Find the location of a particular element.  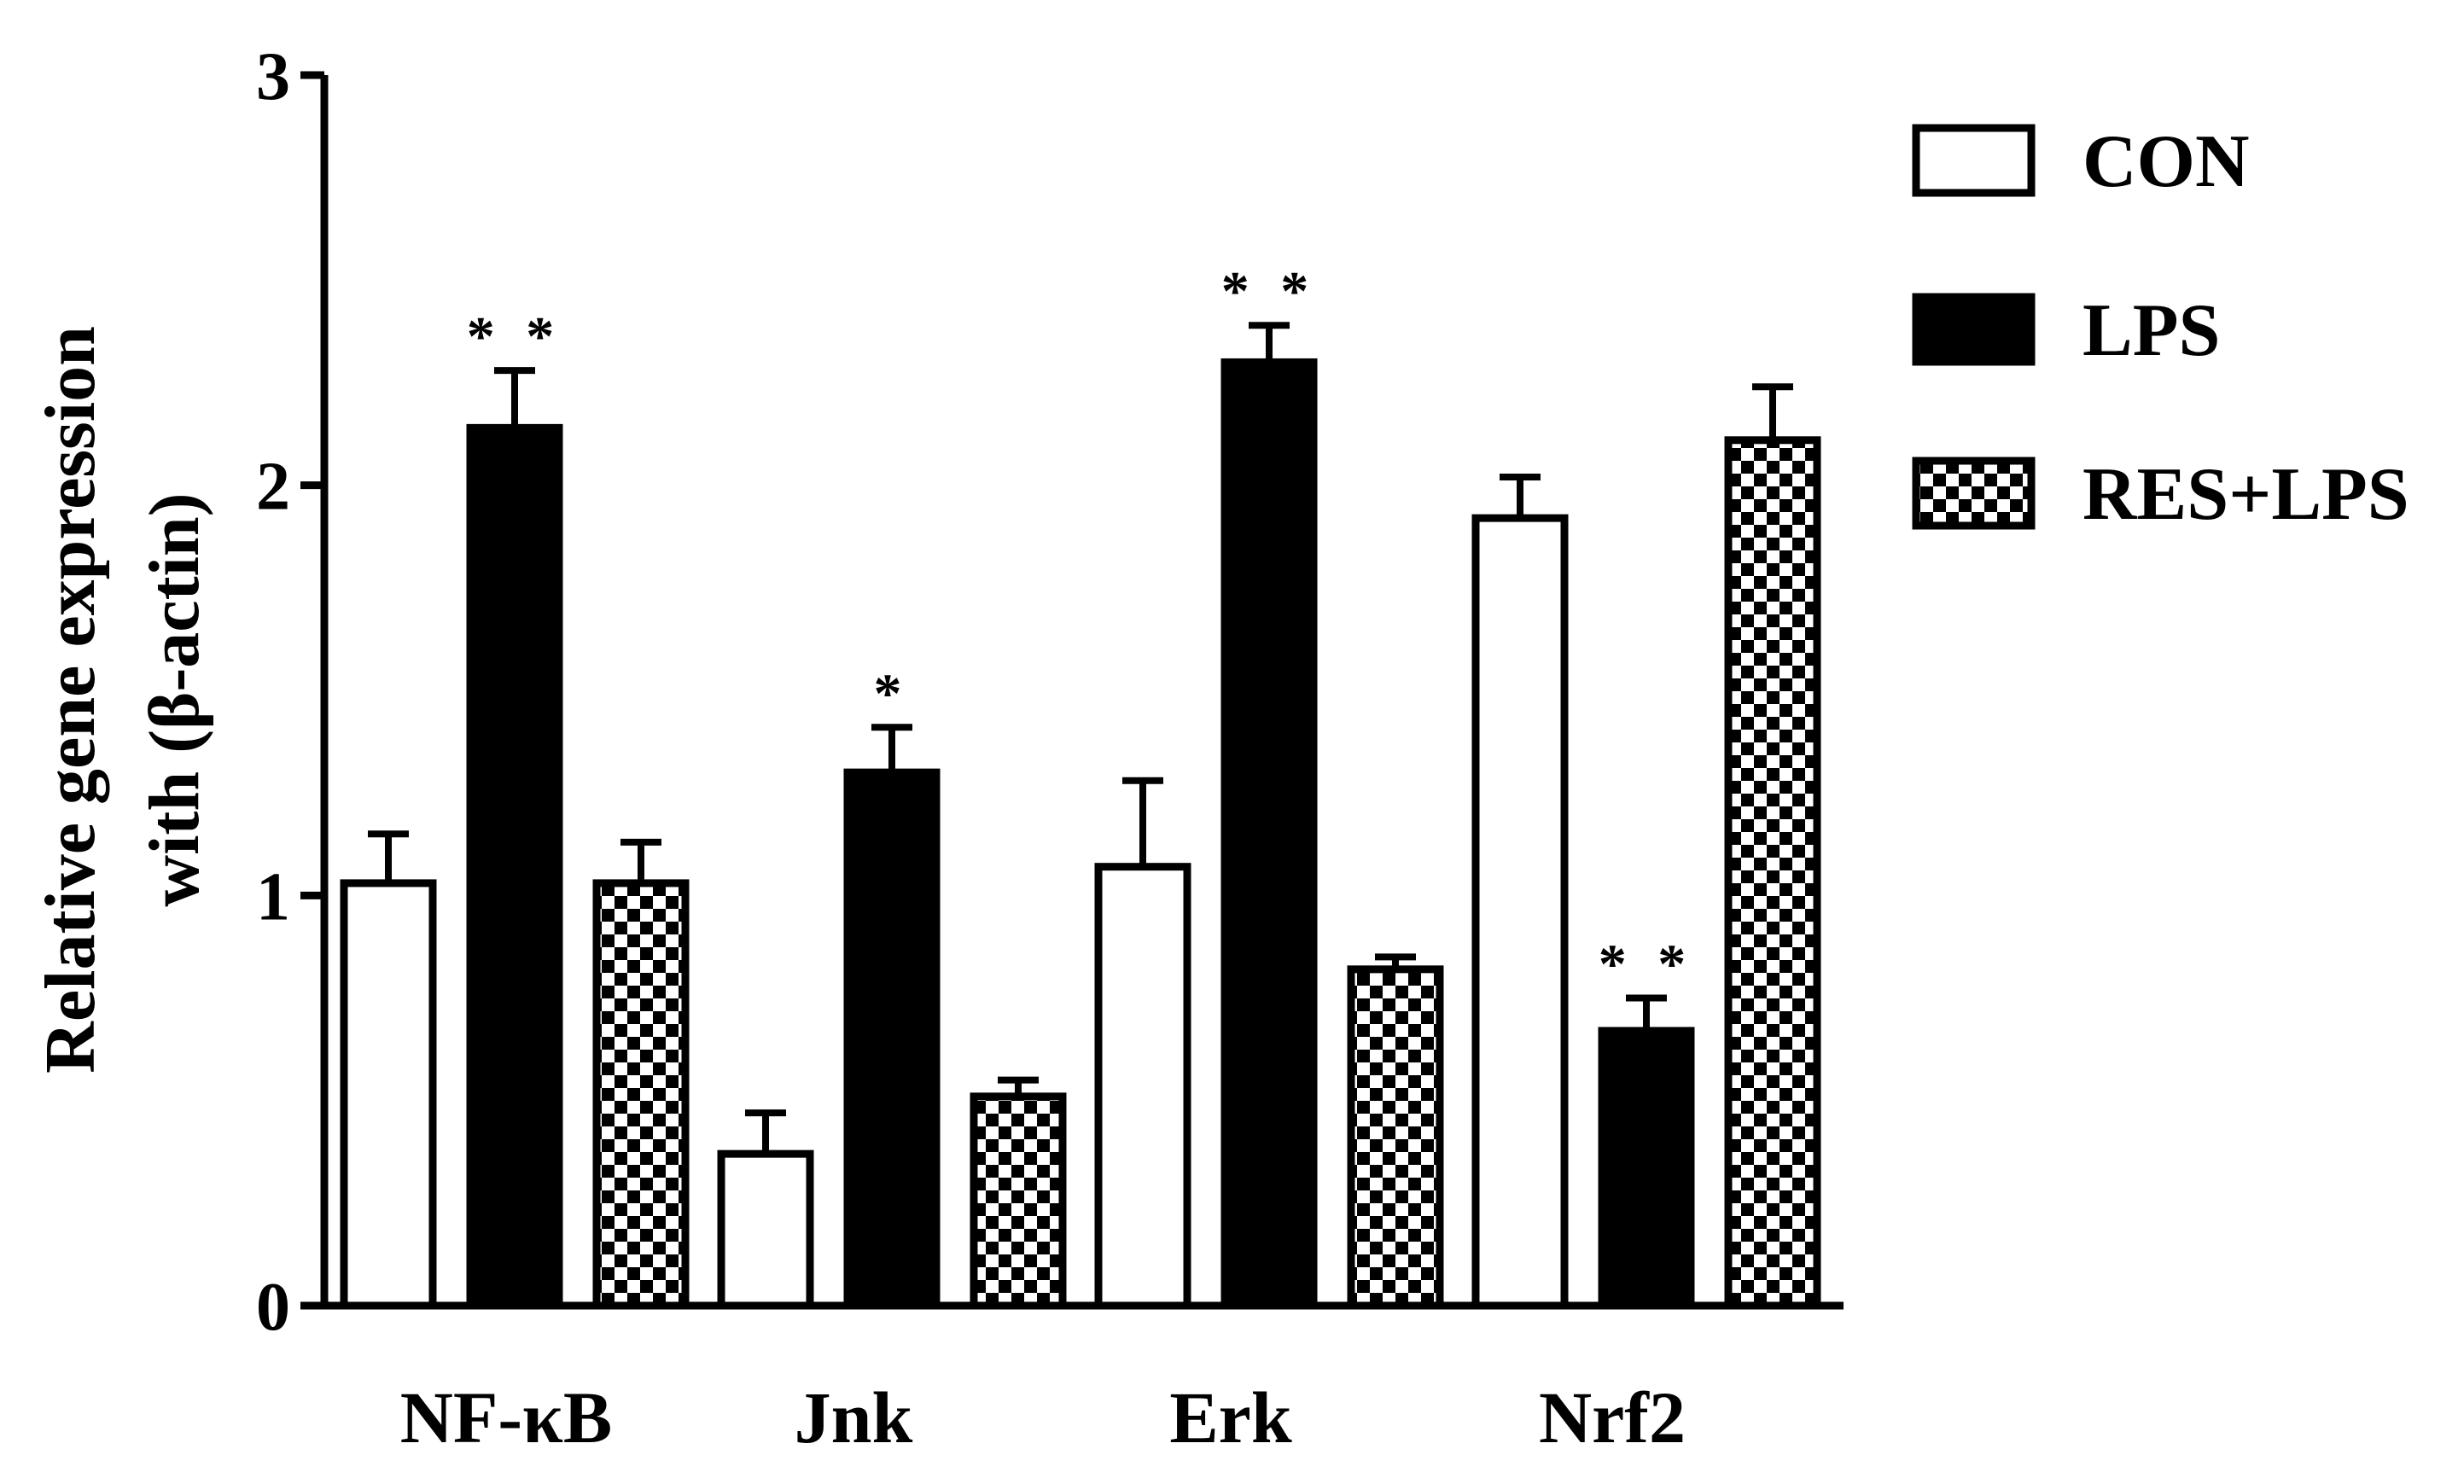

legend: CON LPS RES+LPS is located at coordinates (2160, 328).